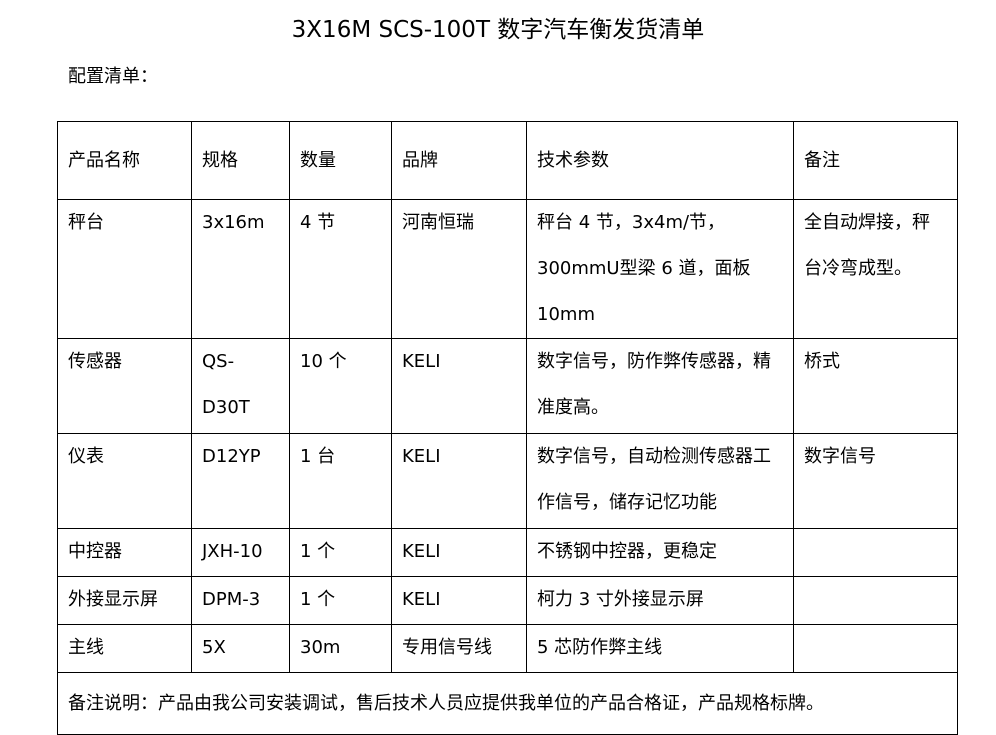 Image resolution: width=996 pixels, height=735 pixels. Describe the element at coordinates (240, 386) in the screenshot. I see `cell: QS-D30T` at that location.